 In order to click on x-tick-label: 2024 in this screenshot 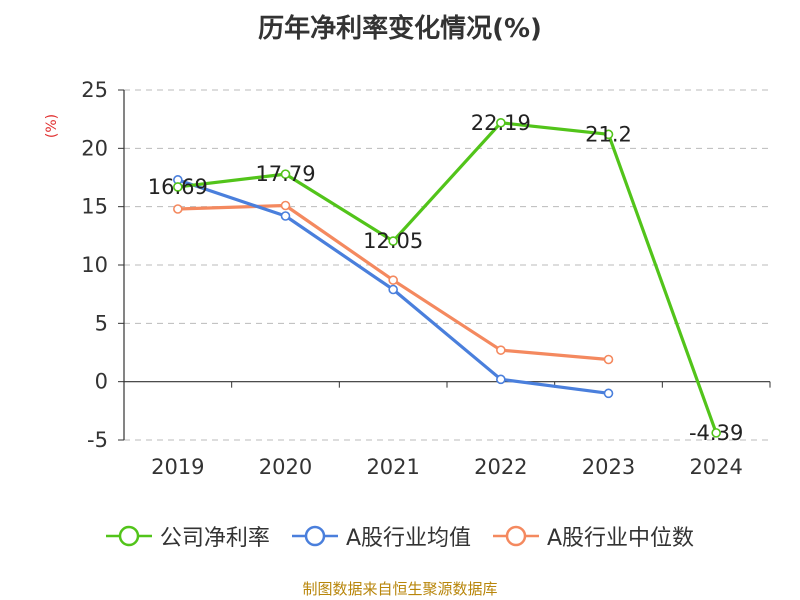, I will do `click(715, 467)`.